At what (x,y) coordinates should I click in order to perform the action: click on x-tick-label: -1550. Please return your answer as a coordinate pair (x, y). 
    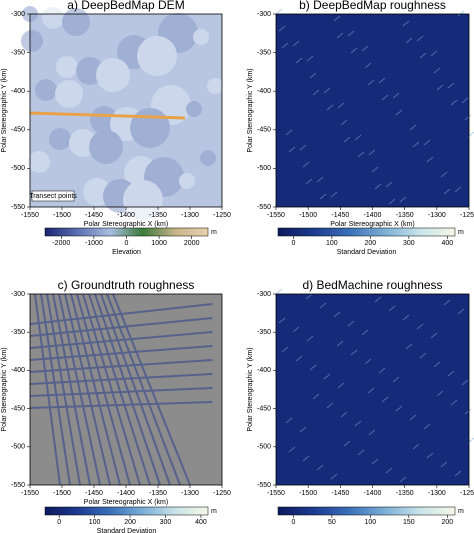
    Looking at the image, I should click on (30, 493).